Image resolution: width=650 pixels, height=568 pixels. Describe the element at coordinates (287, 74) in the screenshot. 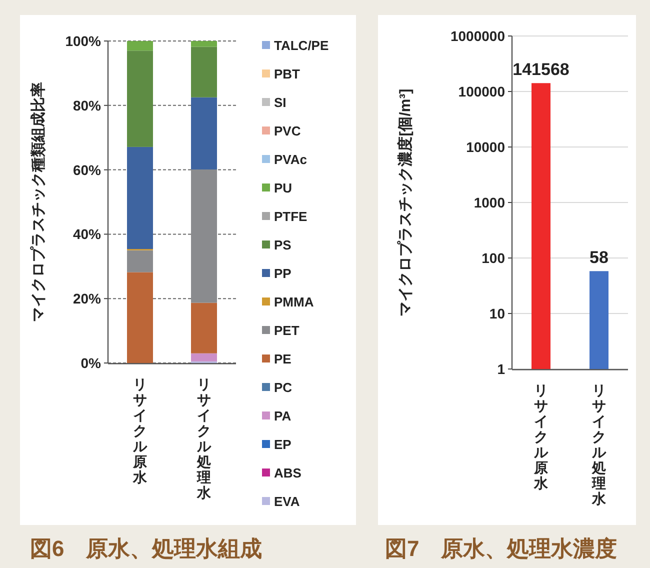

I see `legend-label: PBT` at that location.